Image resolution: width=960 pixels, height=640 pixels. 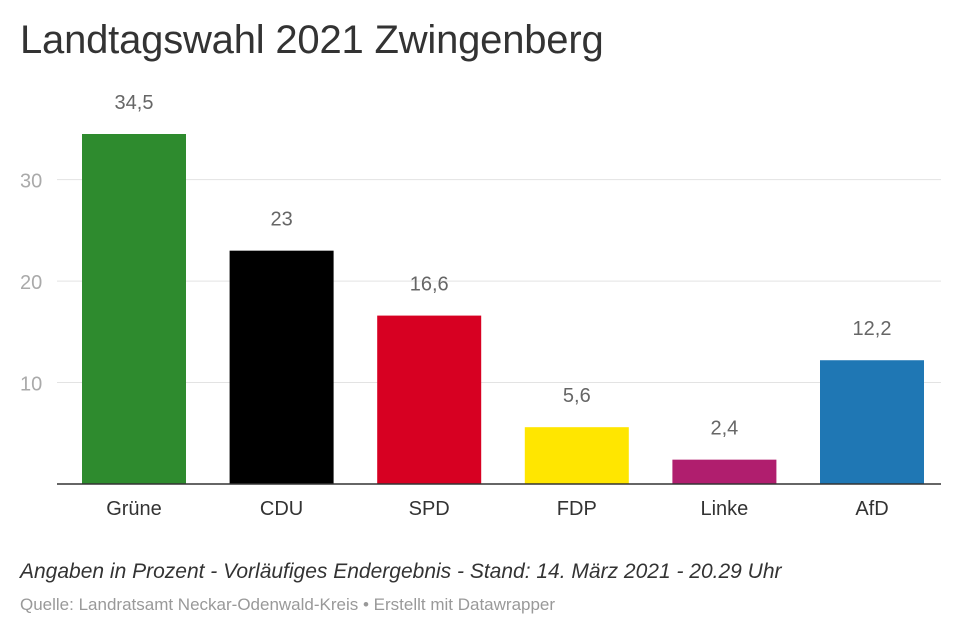 What do you see at coordinates (429, 285) in the screenshot?
I see `value-label: 16,6` at bounding box center [429, 285].